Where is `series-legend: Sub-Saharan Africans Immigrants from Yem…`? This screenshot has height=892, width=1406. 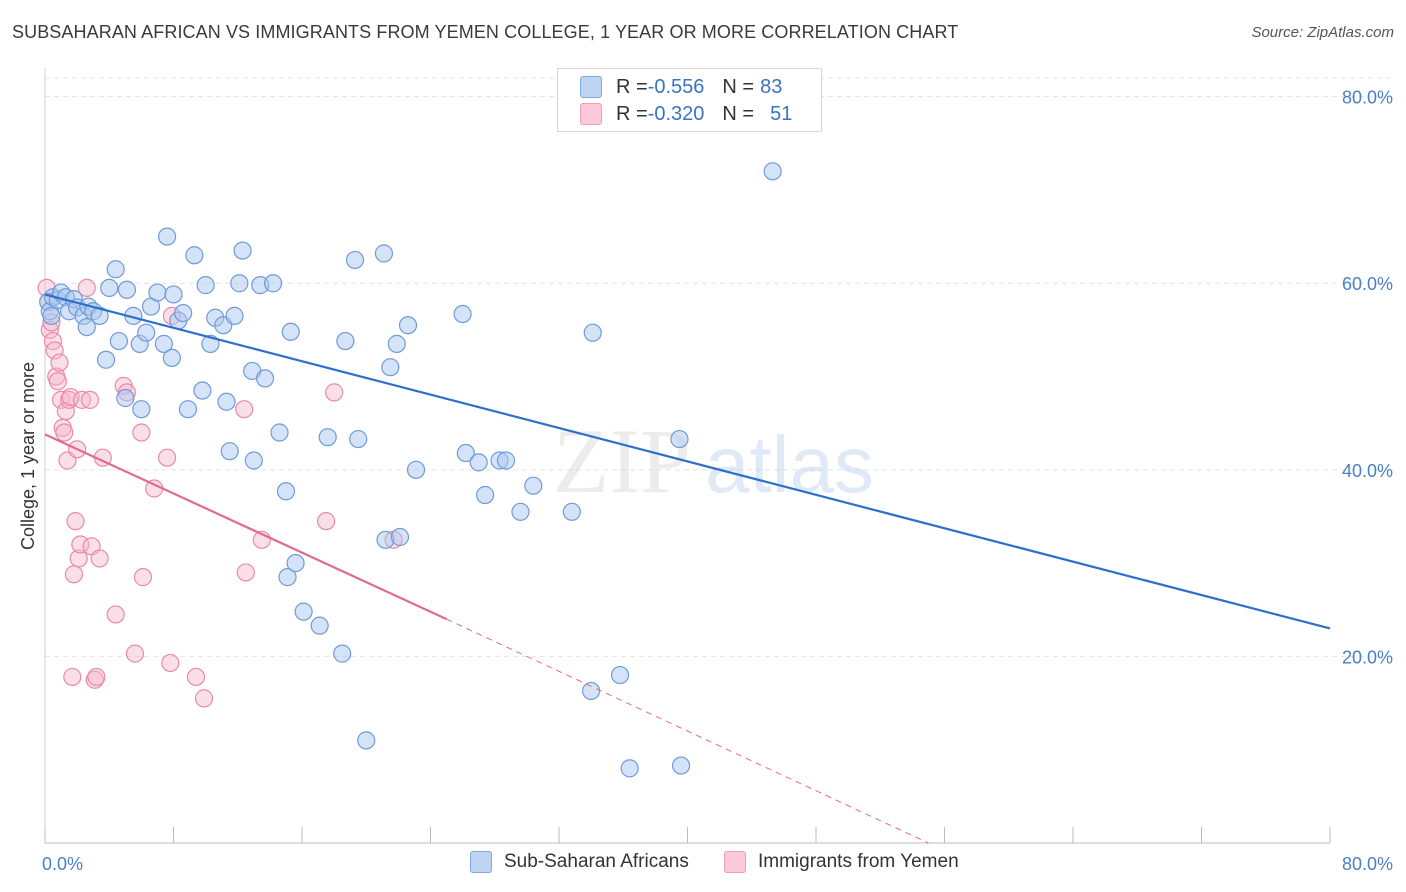
series-legend: Sub-Saharan Africans Immigrants from Yem… is located at coordinates (703, 864).